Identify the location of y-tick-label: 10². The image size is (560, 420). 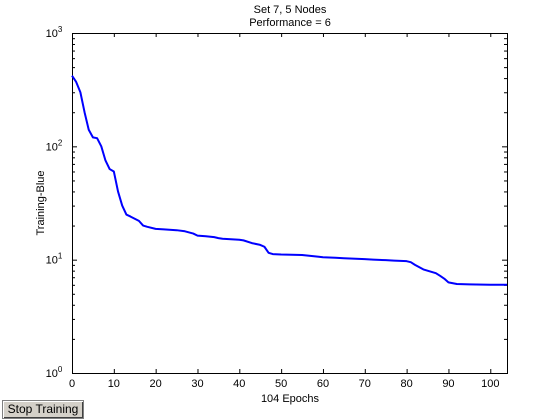
(54, 145).